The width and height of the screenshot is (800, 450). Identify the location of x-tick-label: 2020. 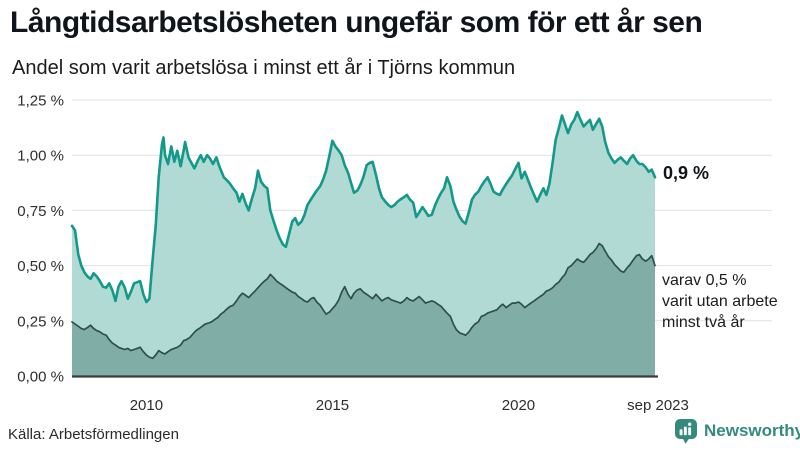
(518, 405).